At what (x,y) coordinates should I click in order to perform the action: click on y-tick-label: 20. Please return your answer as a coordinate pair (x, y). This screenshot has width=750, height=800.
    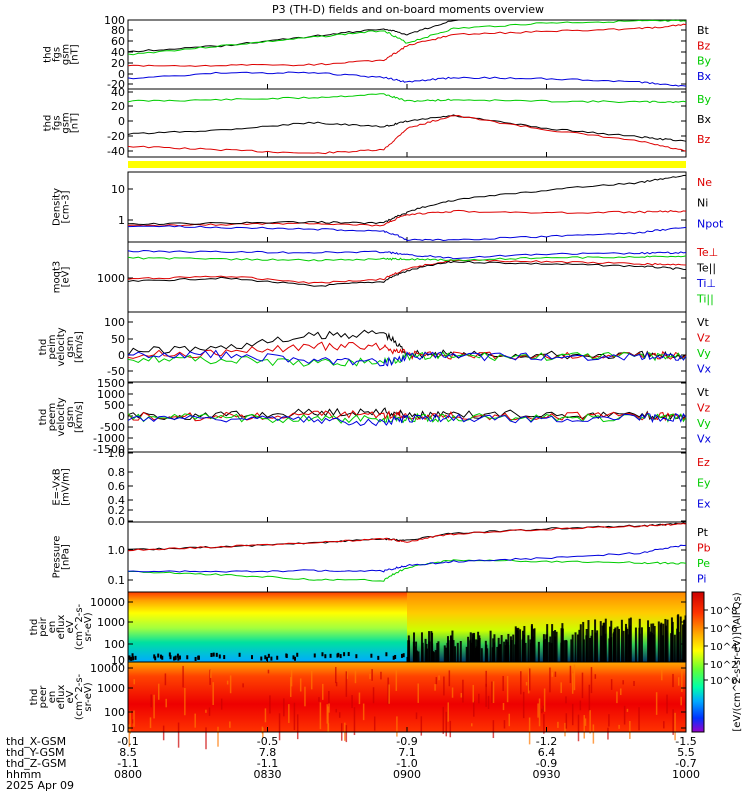
    Looking at the image, I should click on (118, 63).